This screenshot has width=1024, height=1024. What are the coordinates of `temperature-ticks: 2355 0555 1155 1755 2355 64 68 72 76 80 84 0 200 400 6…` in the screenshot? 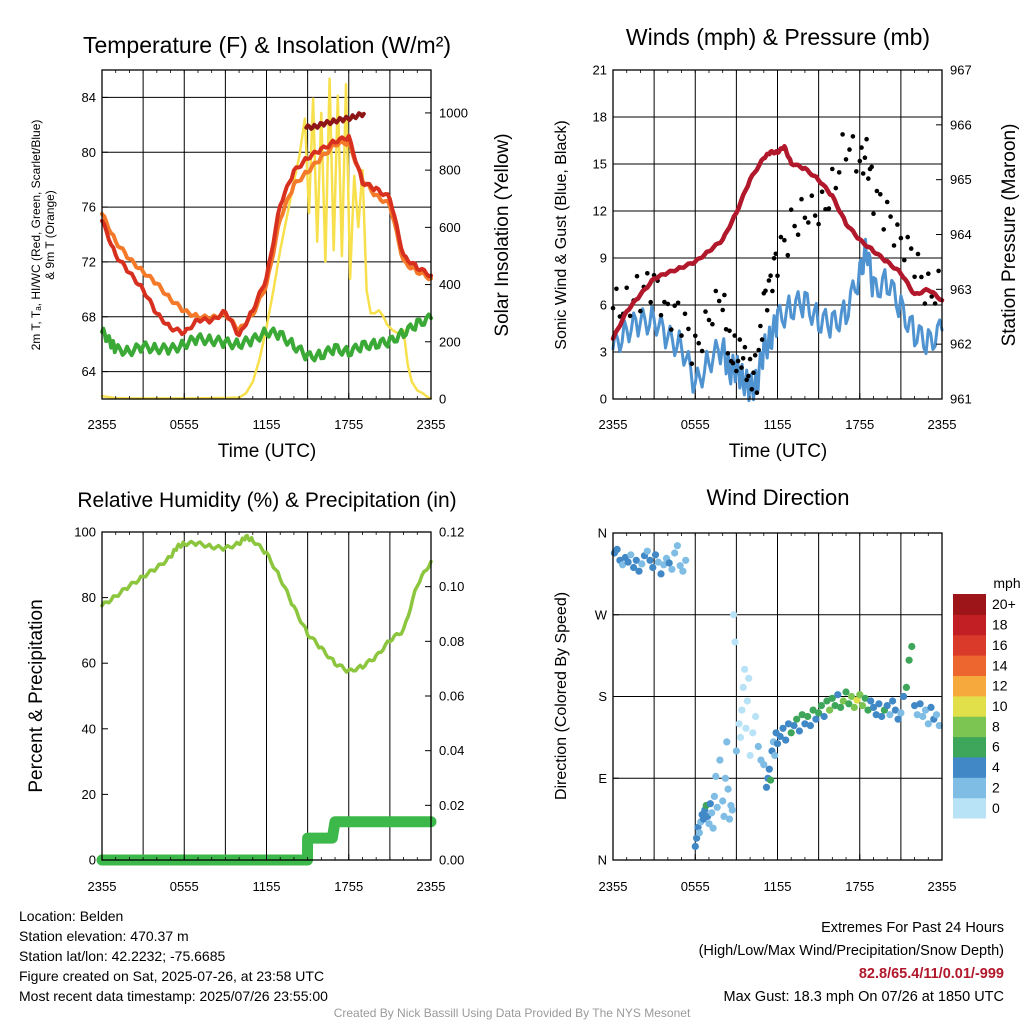 It's located at (275, 251).